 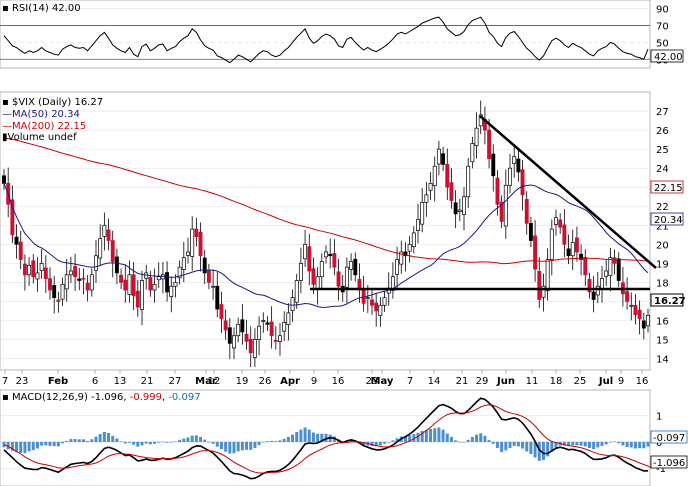 I want to click on legend-ma200-label: MA(200), so click(x=33, y=126).